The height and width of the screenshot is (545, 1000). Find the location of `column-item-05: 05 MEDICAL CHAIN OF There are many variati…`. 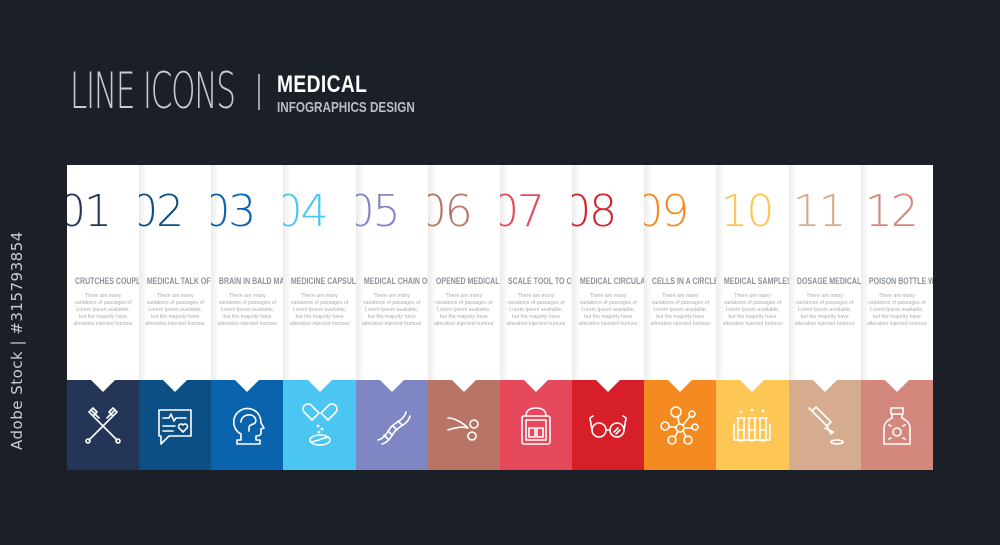

column-item-05: 05 MEDICAL CHAIN OF There are many variati… is located at coordinates (391, 317).